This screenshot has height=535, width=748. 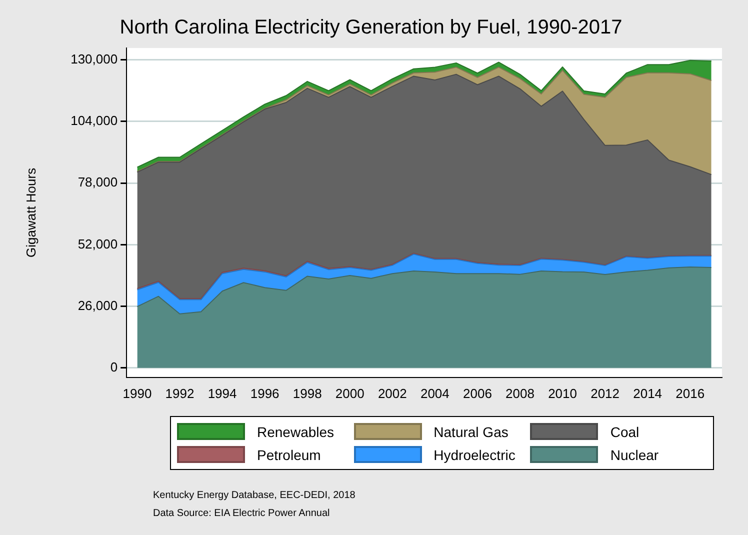 What do you see at coordinates (477, 393) in the screenshot?
I see `x-tick-label: 2006` at bounding box center [477, 393].